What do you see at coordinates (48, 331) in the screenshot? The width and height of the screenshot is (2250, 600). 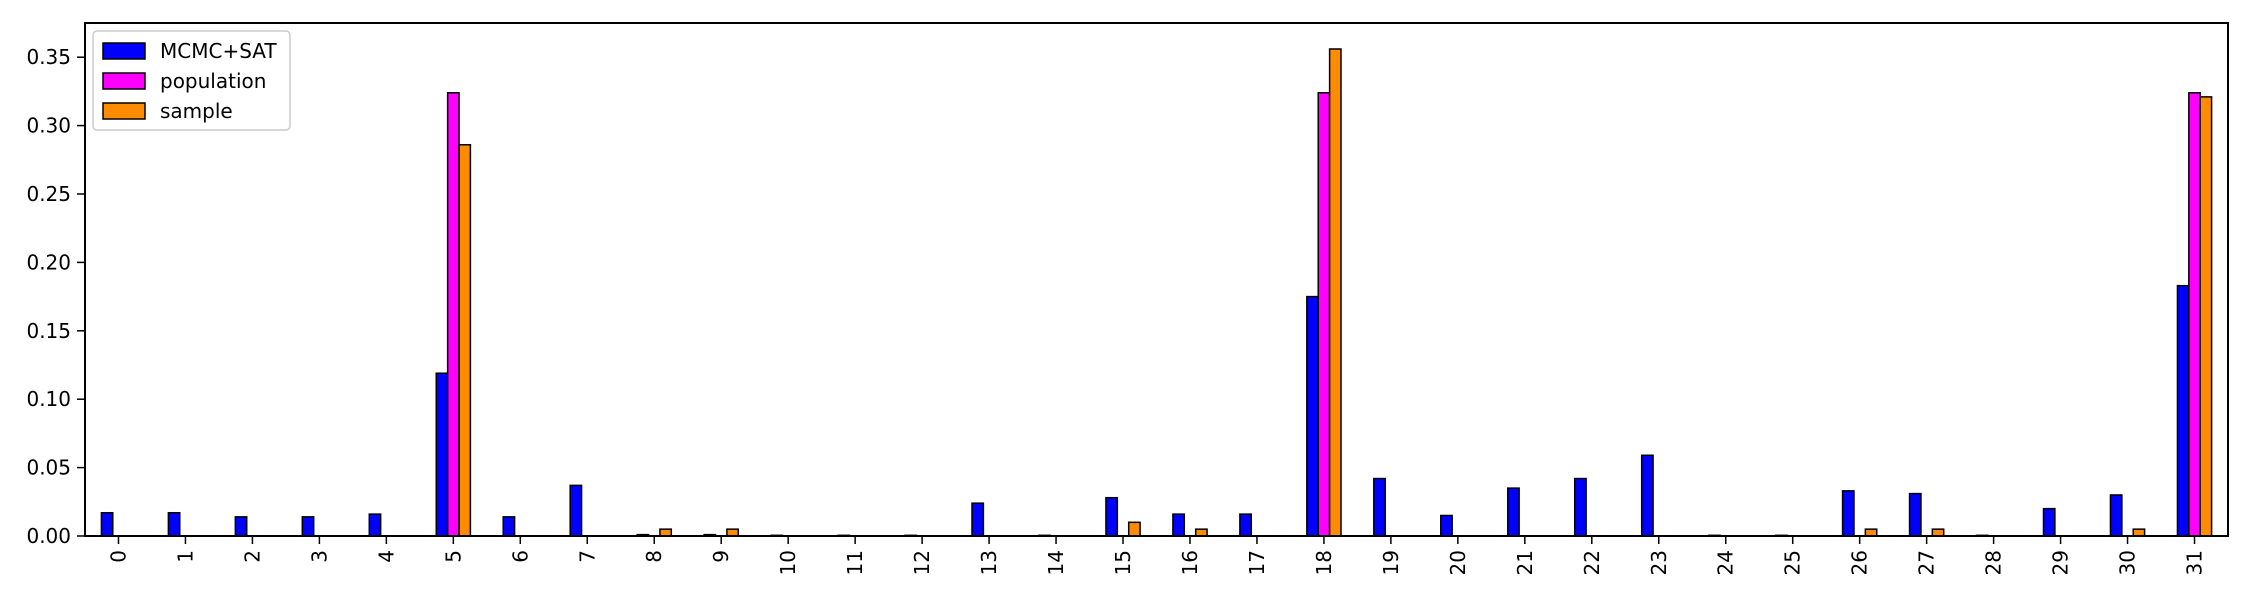 I see `y-tick-label: 0.15` at bounding box center [48, 331].